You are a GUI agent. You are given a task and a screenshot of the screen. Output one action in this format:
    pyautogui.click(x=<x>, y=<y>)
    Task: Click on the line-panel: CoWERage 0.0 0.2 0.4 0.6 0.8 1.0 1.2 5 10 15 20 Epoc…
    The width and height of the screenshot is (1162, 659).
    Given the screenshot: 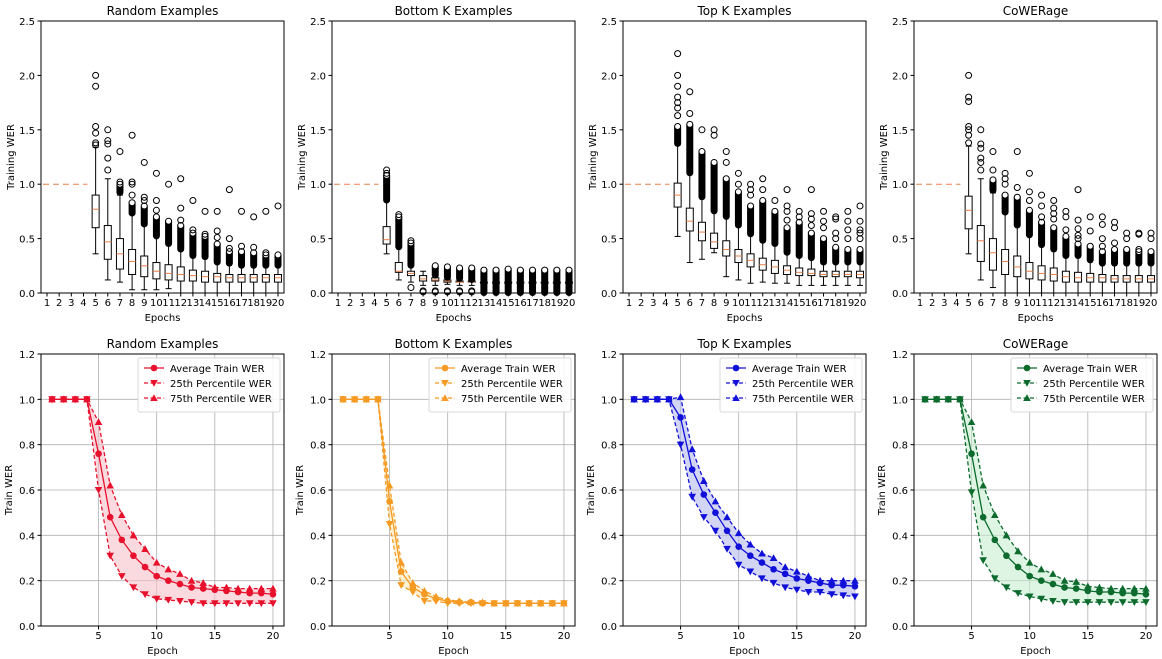 What is the action you would take?
    pyautogui.click(x=1017, y=497)
    